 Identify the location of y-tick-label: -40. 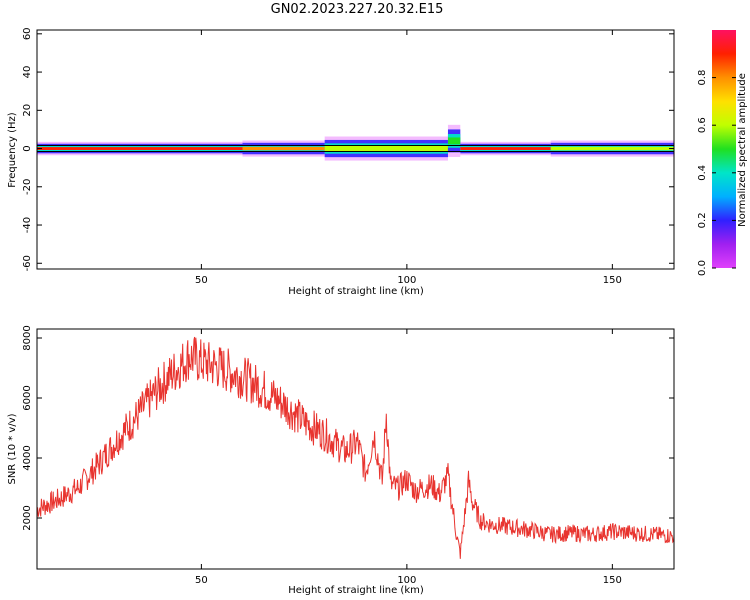
(27, 225).